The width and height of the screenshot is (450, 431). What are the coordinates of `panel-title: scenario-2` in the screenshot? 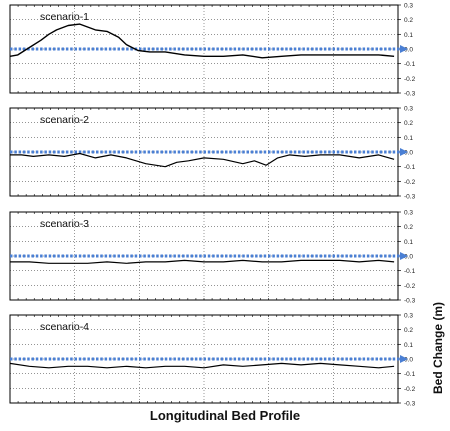 It's located at (64, 120).